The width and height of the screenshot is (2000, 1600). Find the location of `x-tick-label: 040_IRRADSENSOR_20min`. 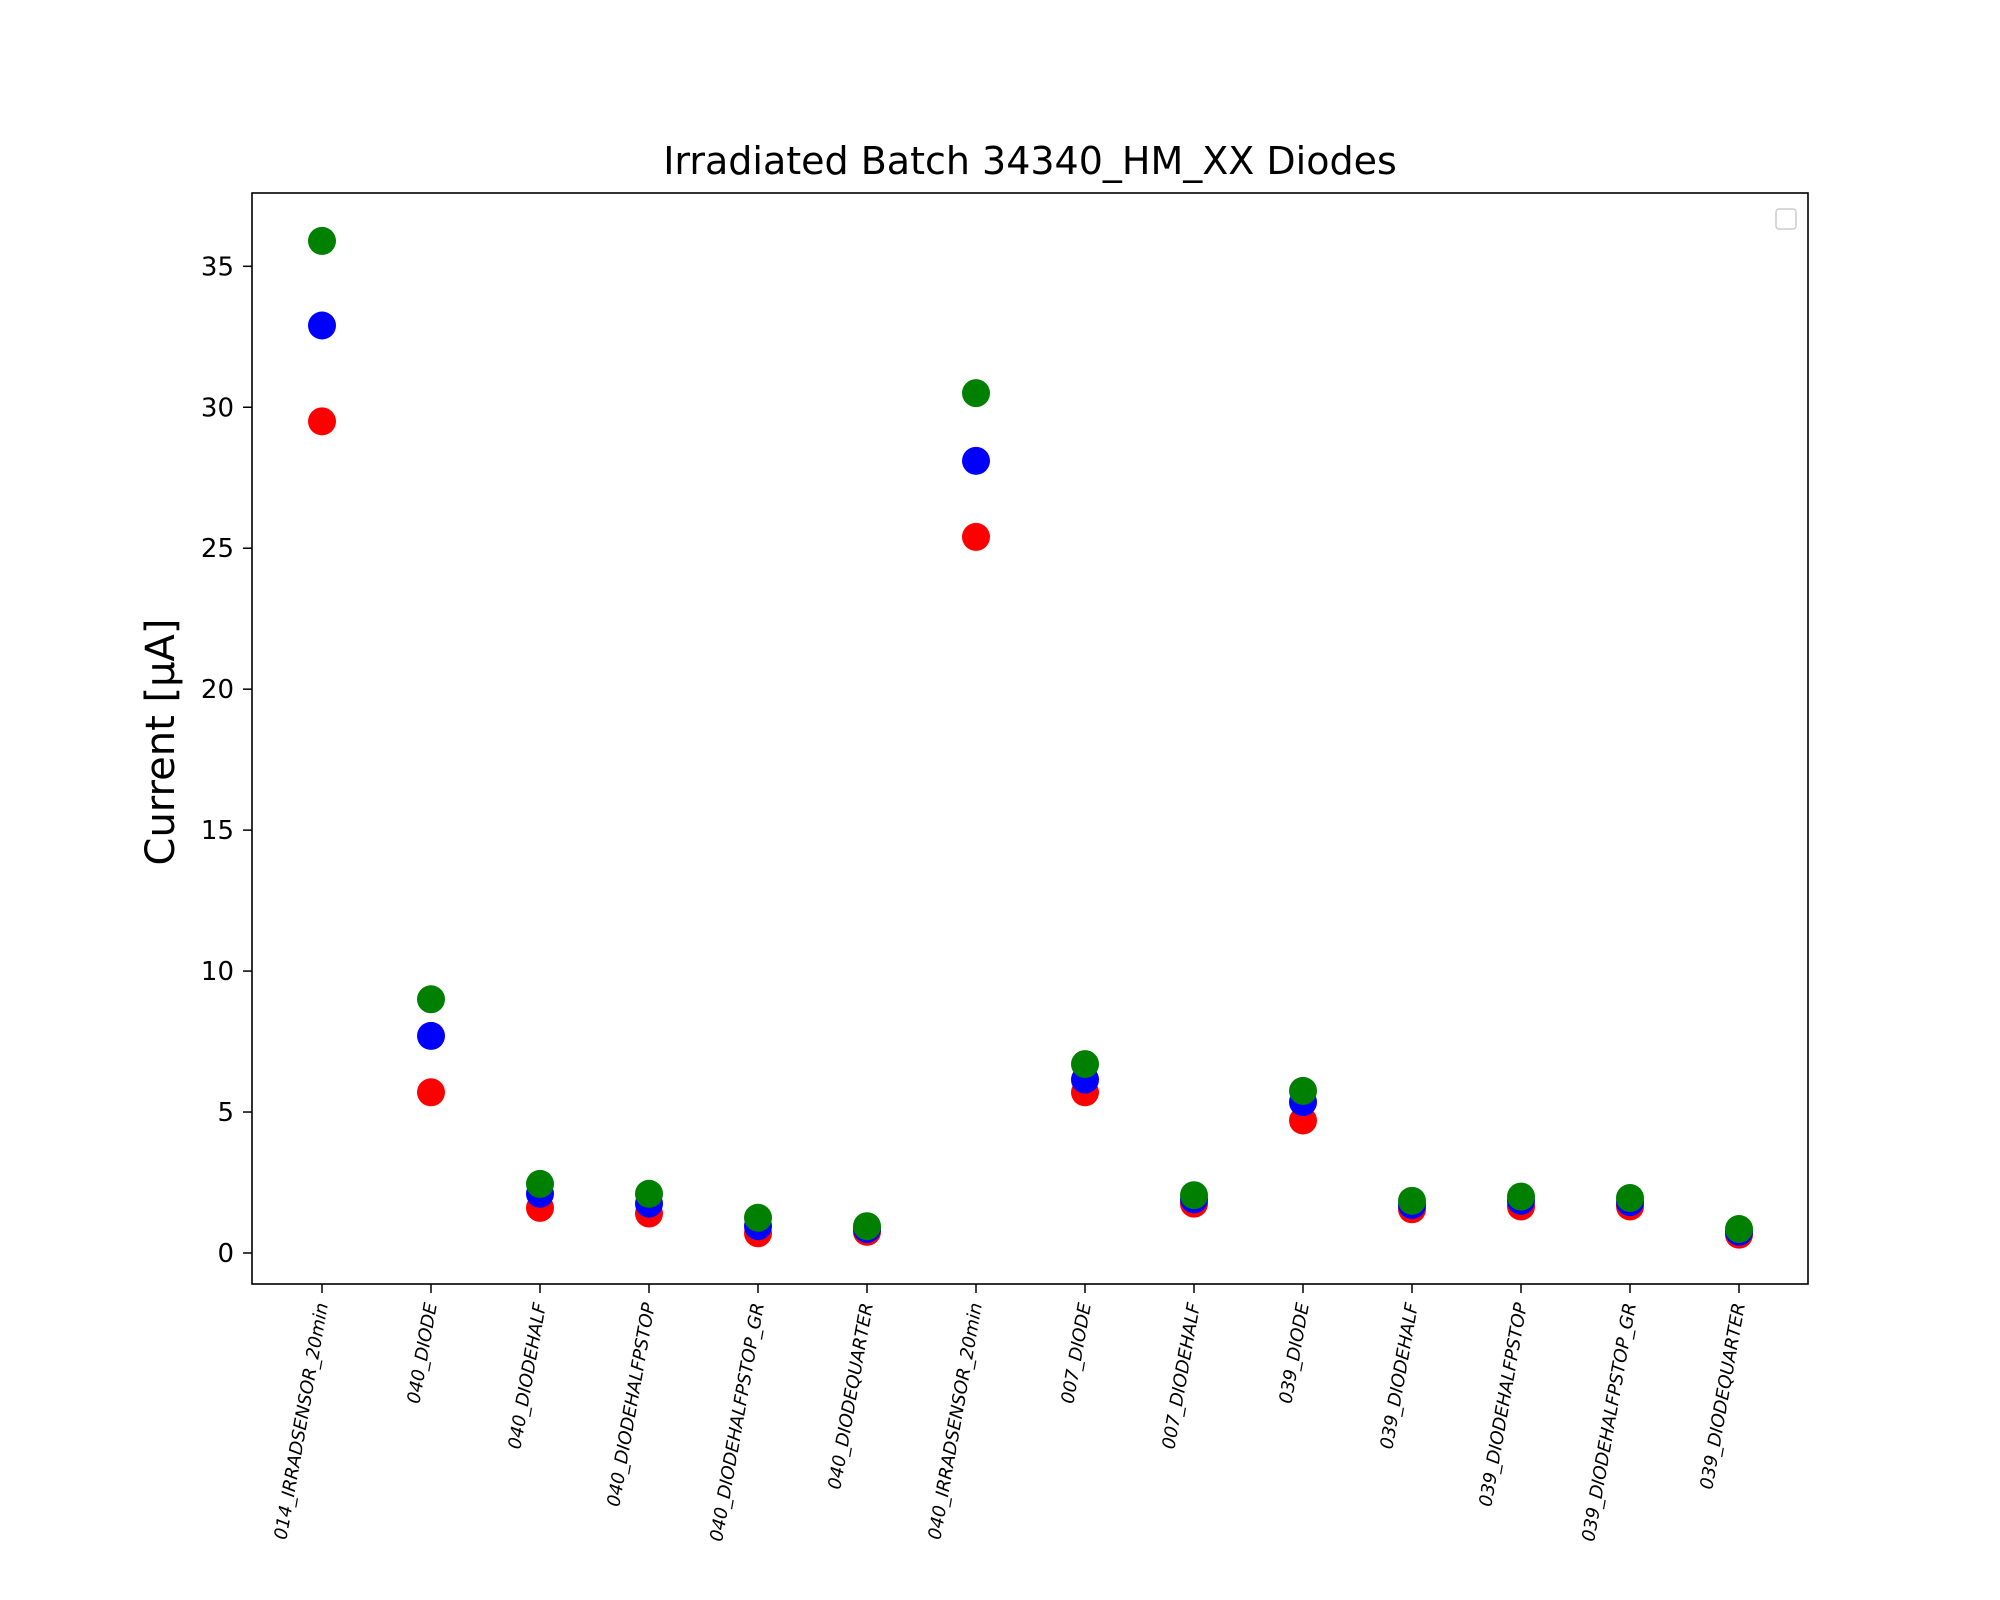

x-tick-label: 040_IRRADSENSOR_20min is located at coordinates (956, 1421).